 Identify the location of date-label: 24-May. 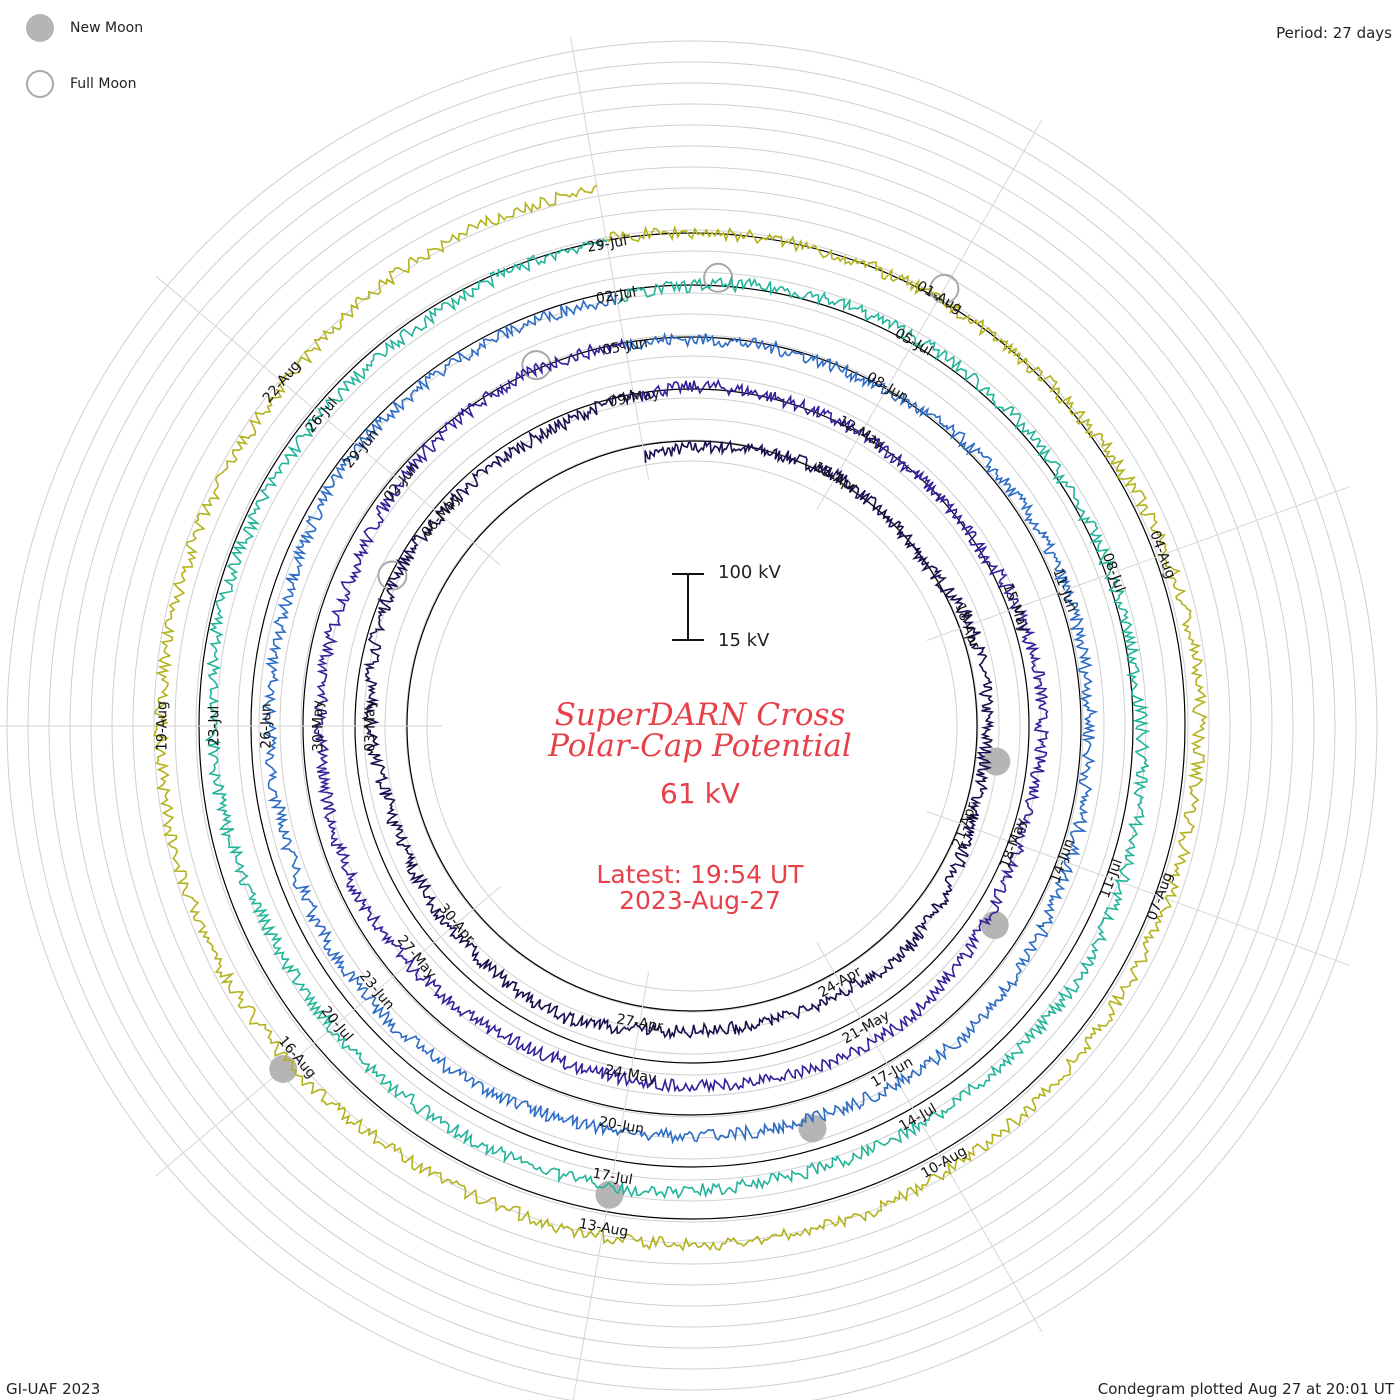
(631, 1074).